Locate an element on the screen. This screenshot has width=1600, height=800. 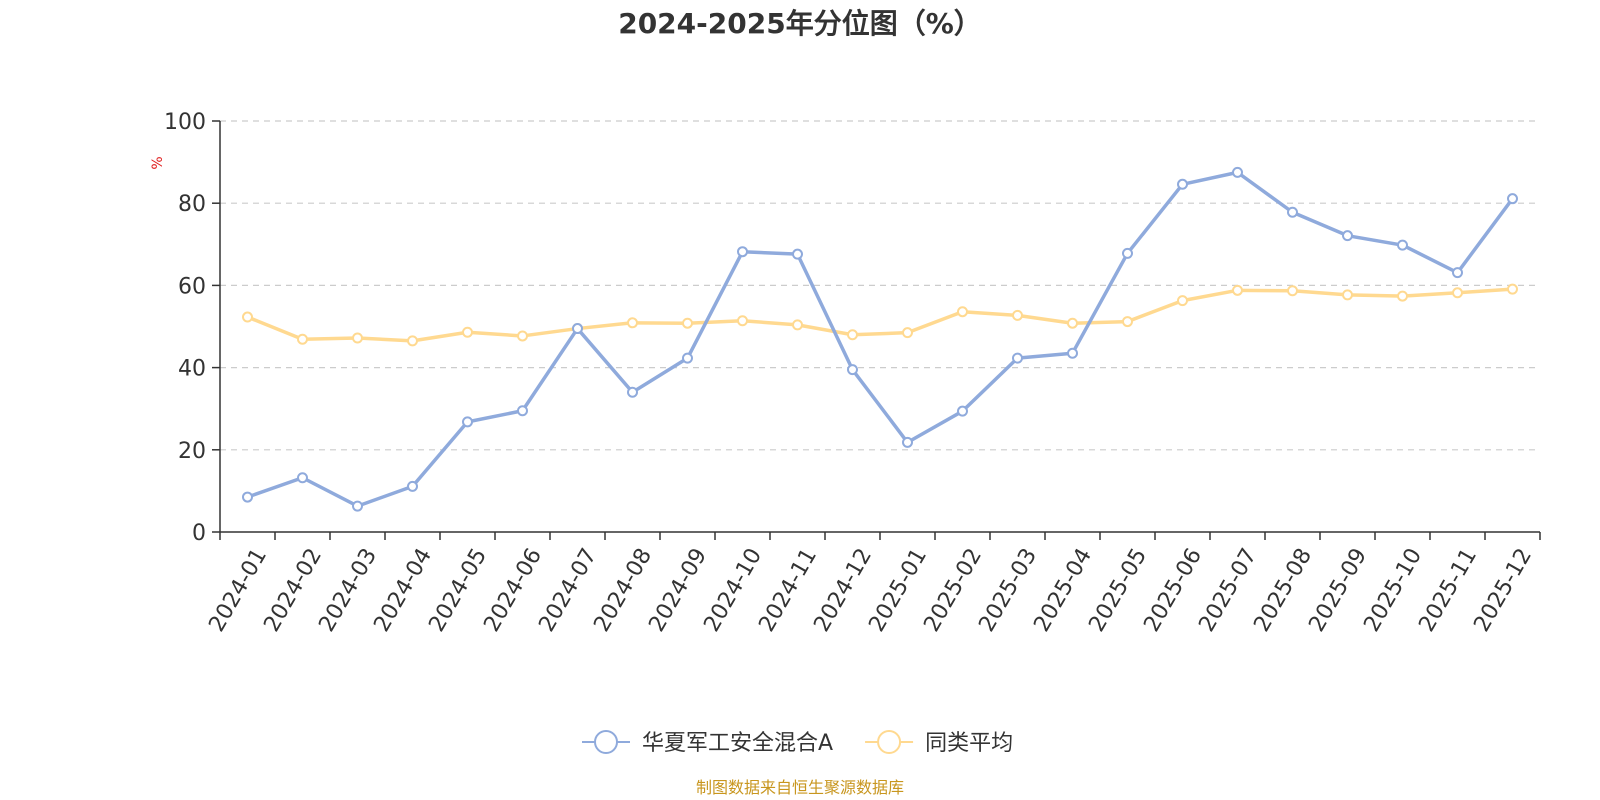
chart-title: 2024-2025年分位图（%） is located at coordinates (800, 23).